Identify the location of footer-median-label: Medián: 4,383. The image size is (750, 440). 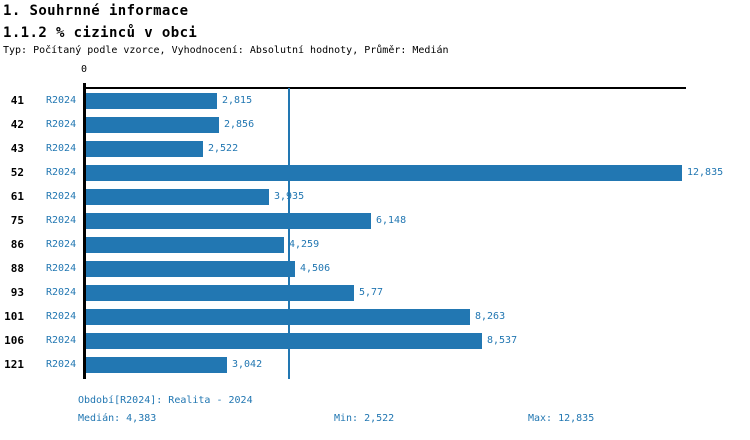
(117, 418).